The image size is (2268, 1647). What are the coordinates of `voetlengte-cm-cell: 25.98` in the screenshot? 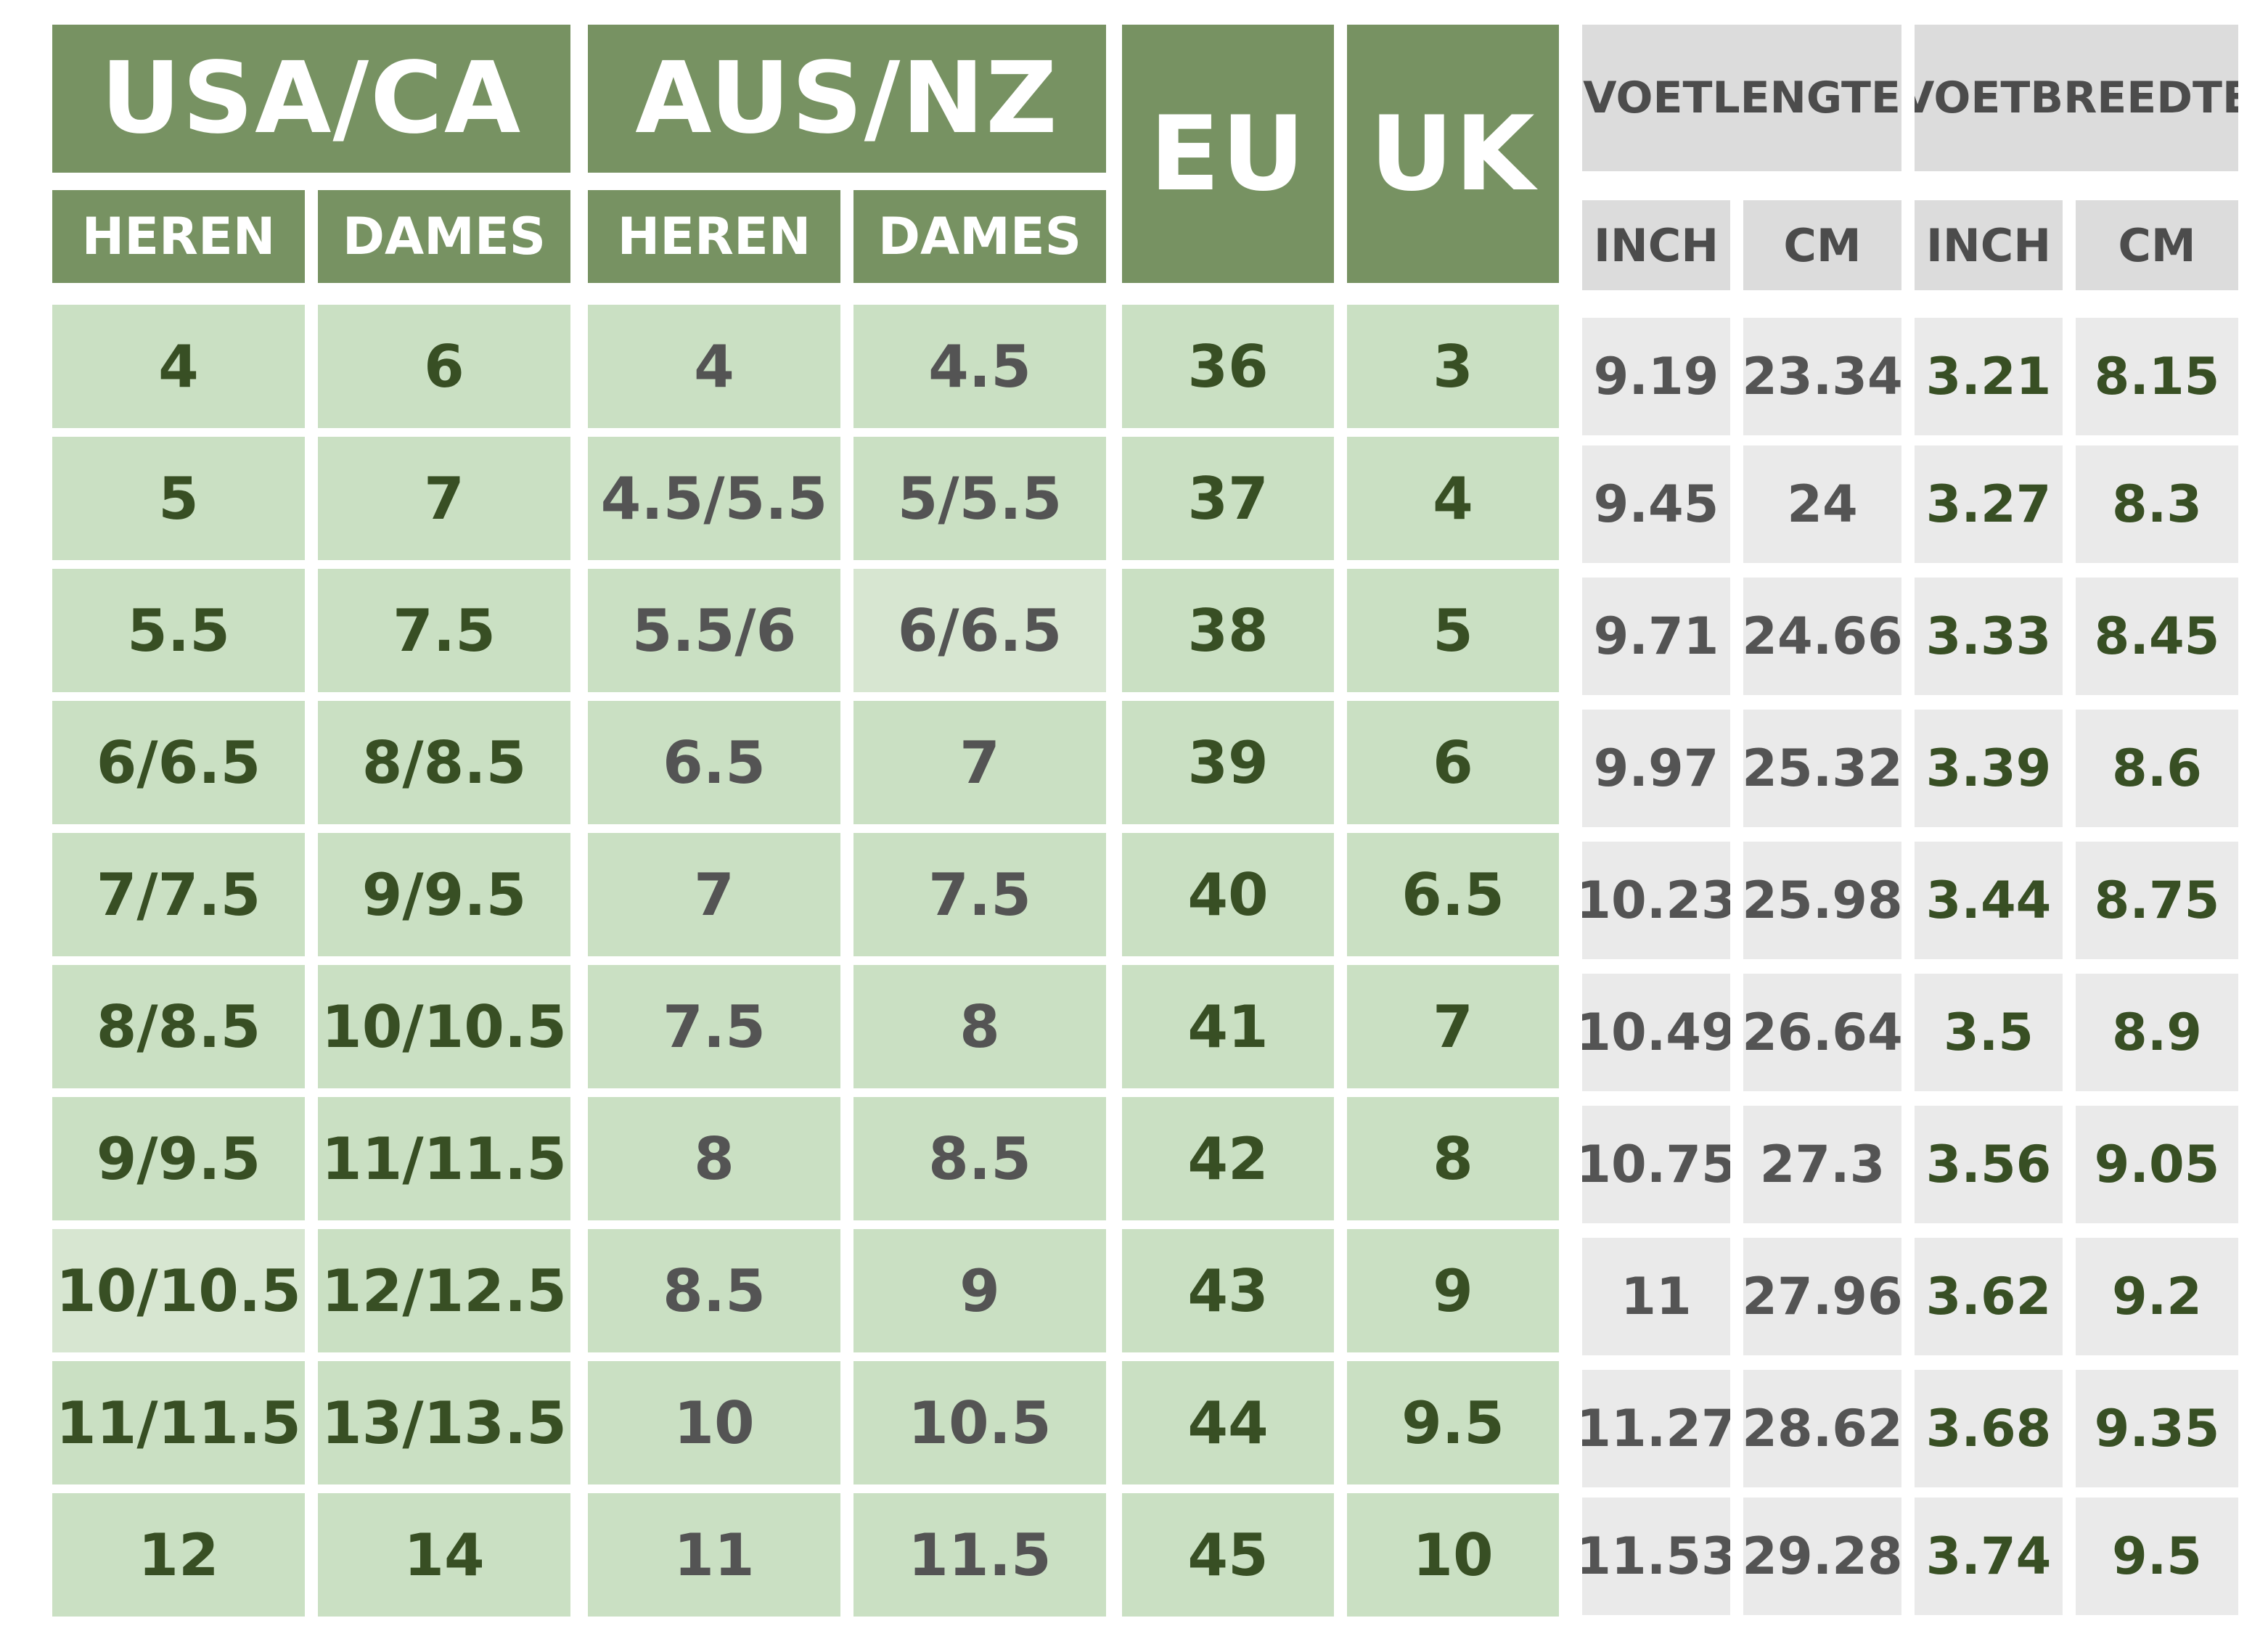 It's located at (1822, 900).